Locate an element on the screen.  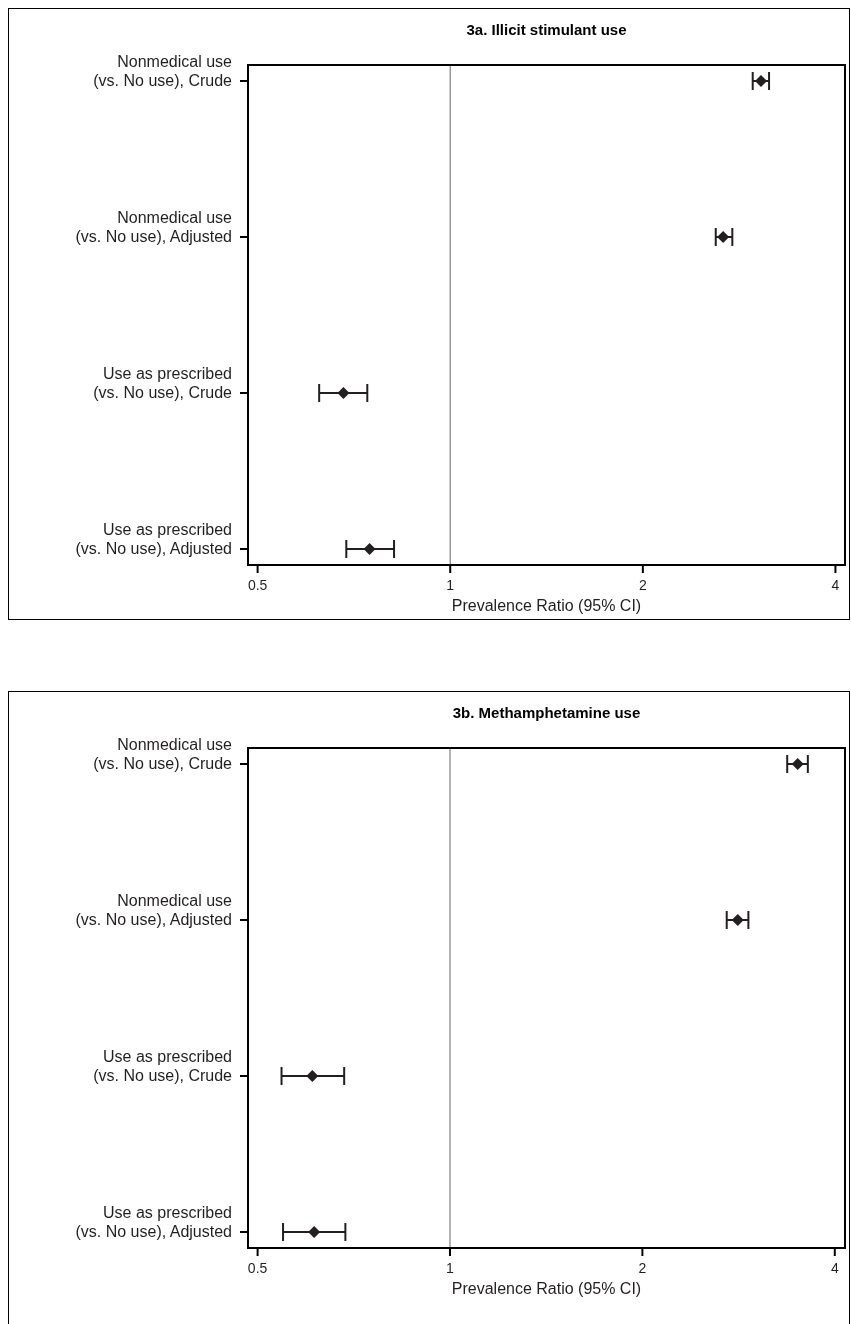
chart-title: 3b. Methamphetamine use is located at coordinates (546, 712).